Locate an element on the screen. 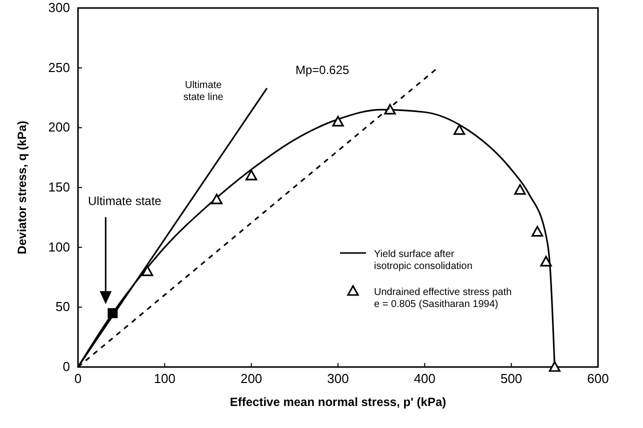 The height and width of the screenshot is (428, 643). x-tick-label: 400 is located at coordinates (425, 378).